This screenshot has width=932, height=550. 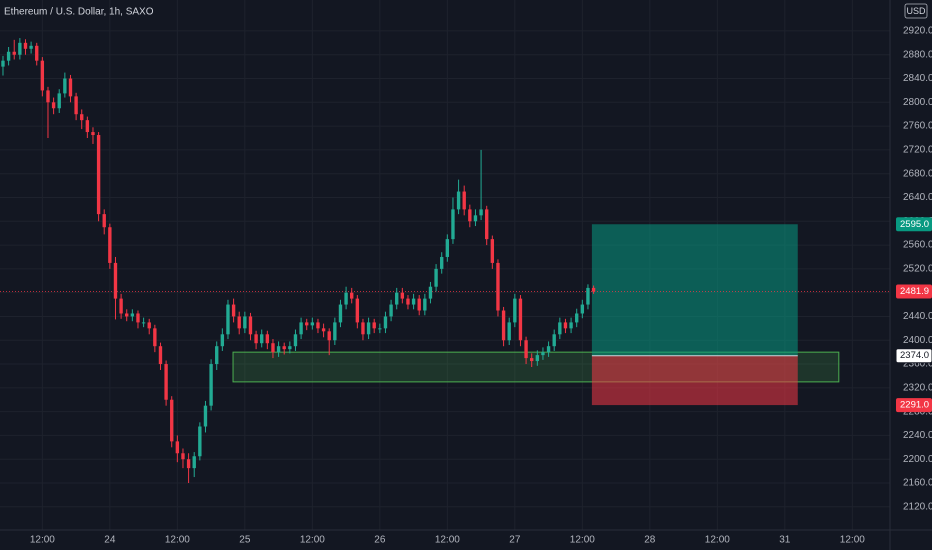 What do you see at coordinates (917, 173) in the screenshot?
I see `y-tick-label: 2680.0` at bounding box center [917, 173].